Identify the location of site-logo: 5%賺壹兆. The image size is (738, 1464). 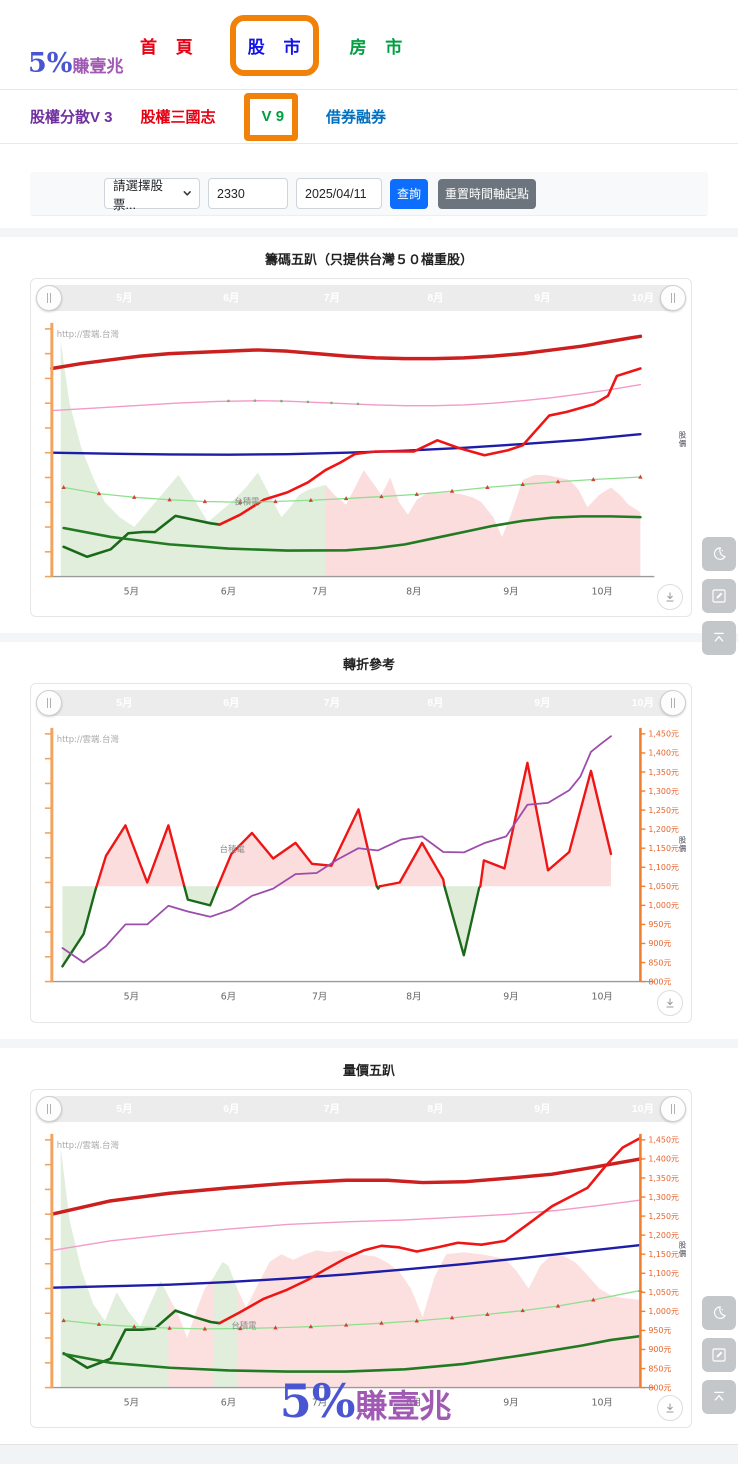
(75, 63).